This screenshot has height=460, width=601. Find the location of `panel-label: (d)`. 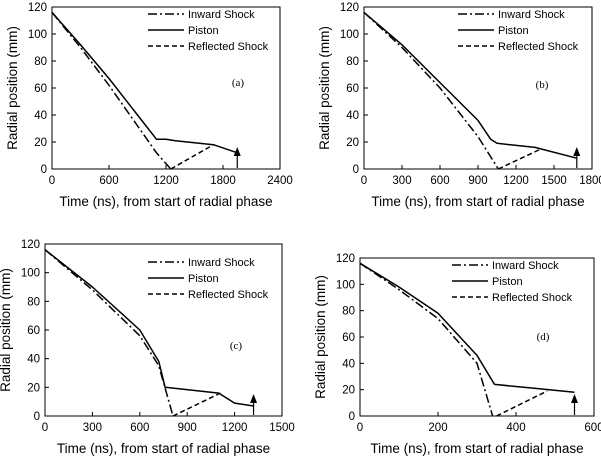

panel-label: (d) is located at coordinates (543, 337).